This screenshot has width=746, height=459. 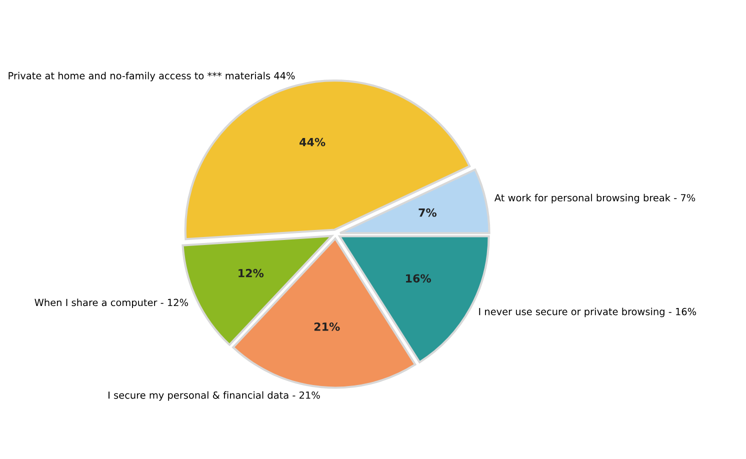 I want to click on data-label: 44%, so click(x=313, y=142).